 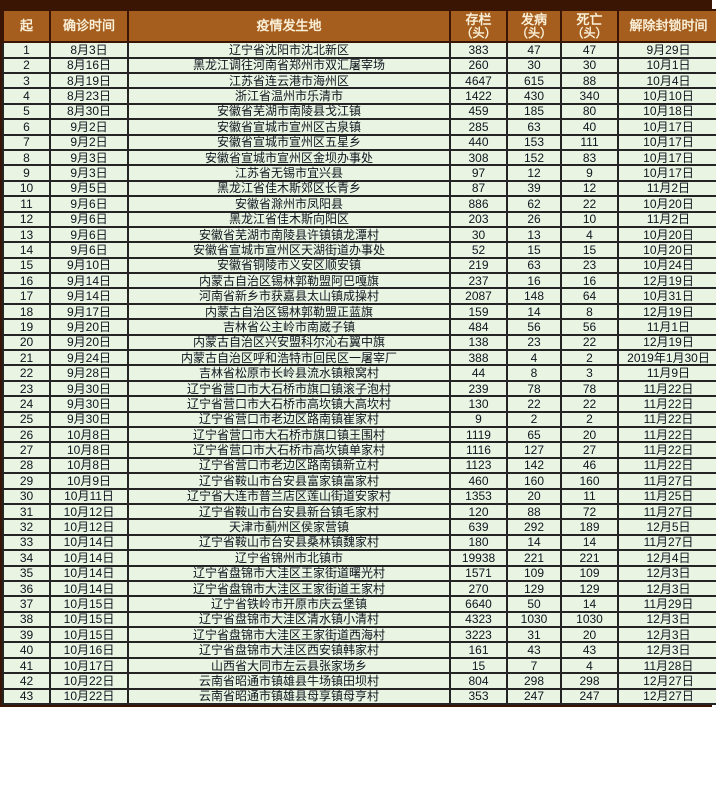 What do you see at coordinates (666, 327) in the screenshot?
I see `cell-lift-date: 11月1日` at bounding box center [666, 327].